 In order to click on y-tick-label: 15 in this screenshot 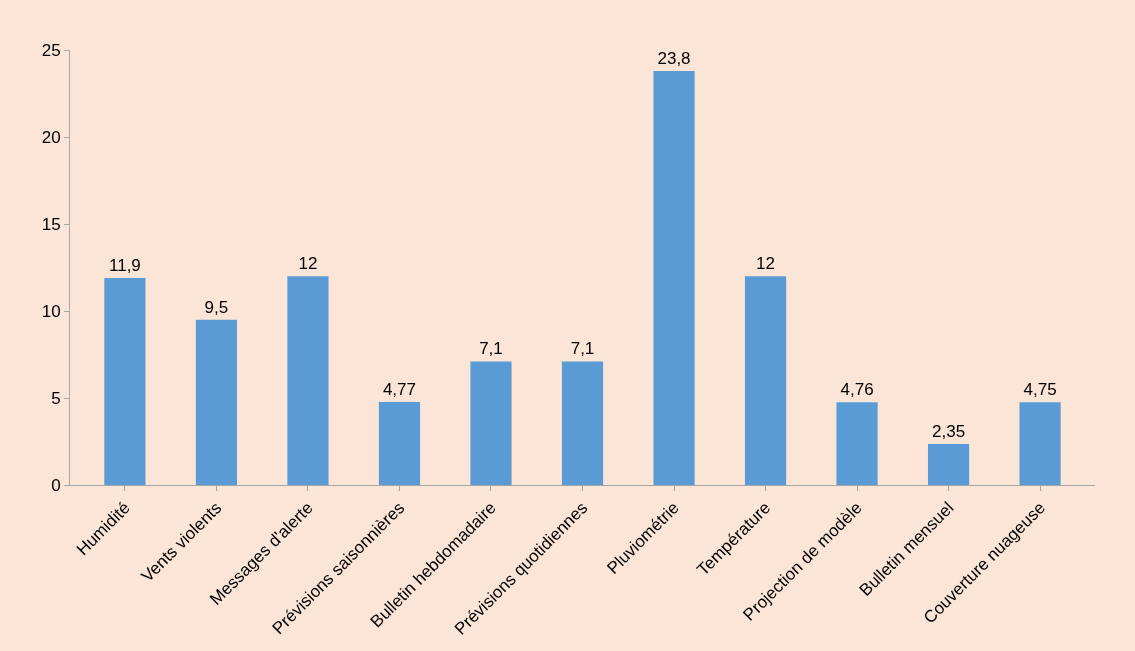, I will do `click(51, 224)`.